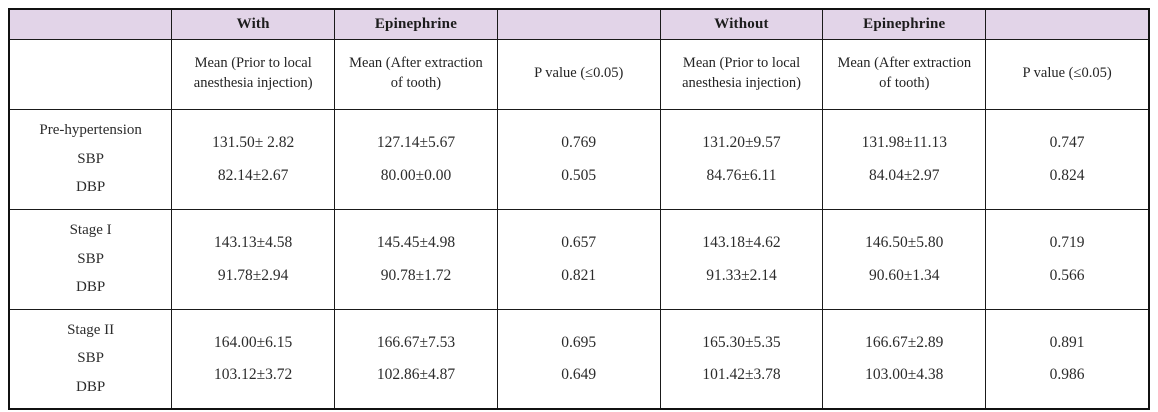 This screenshot has height=412, width=1158. I want to click on header-cell-epinephrine-left: Epinephrine, so click(416, 24).